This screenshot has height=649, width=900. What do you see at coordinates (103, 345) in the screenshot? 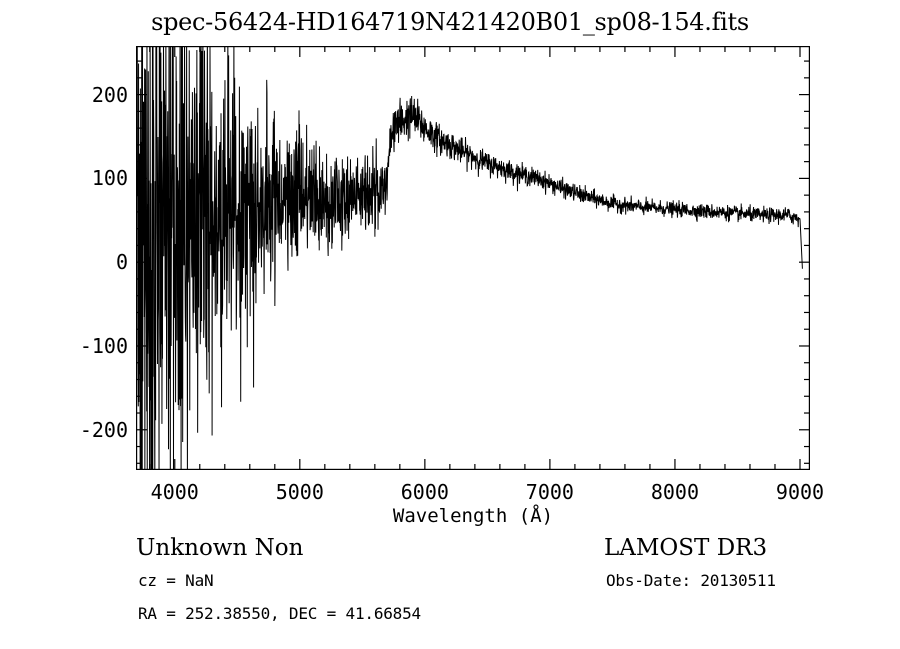
I see `y-tick-label: -100` at bounding box center [103, 345].